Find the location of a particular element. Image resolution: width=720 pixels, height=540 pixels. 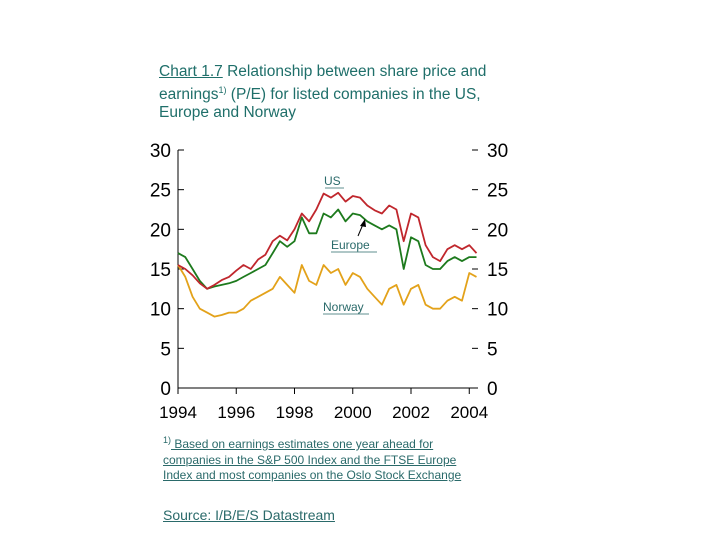

series-line-norway is located at coordinates (327, 291).